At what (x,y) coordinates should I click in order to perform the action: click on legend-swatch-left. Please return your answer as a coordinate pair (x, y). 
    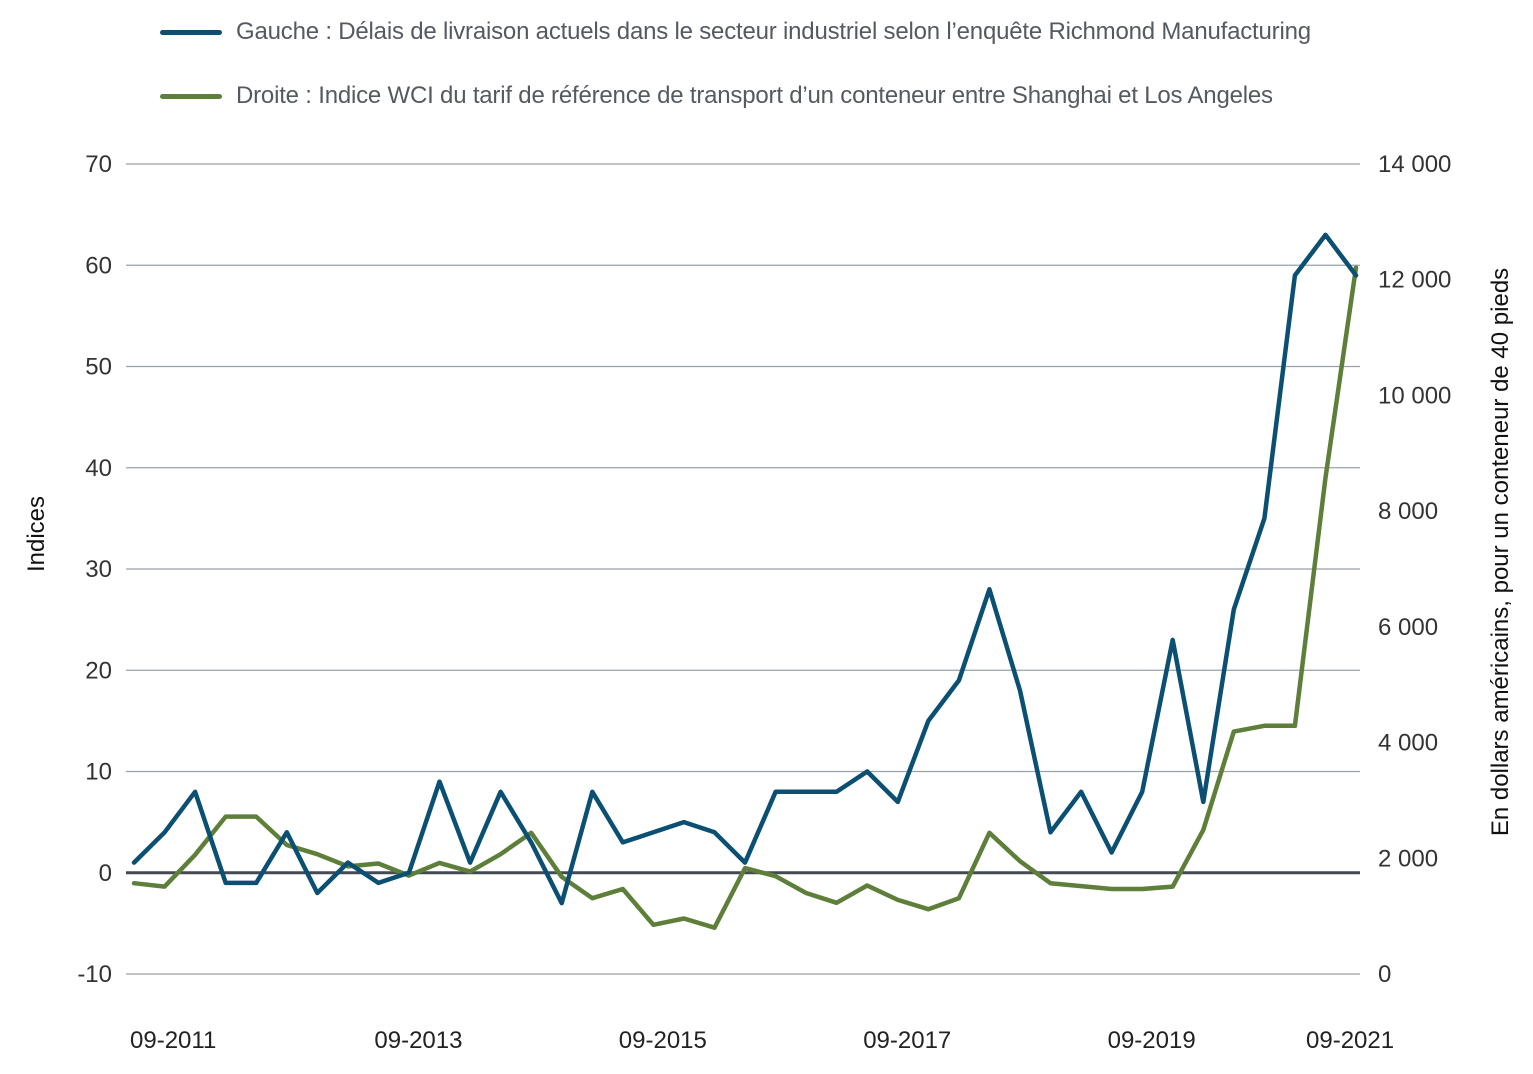
    Looking at the image, I should click on (191, 32).